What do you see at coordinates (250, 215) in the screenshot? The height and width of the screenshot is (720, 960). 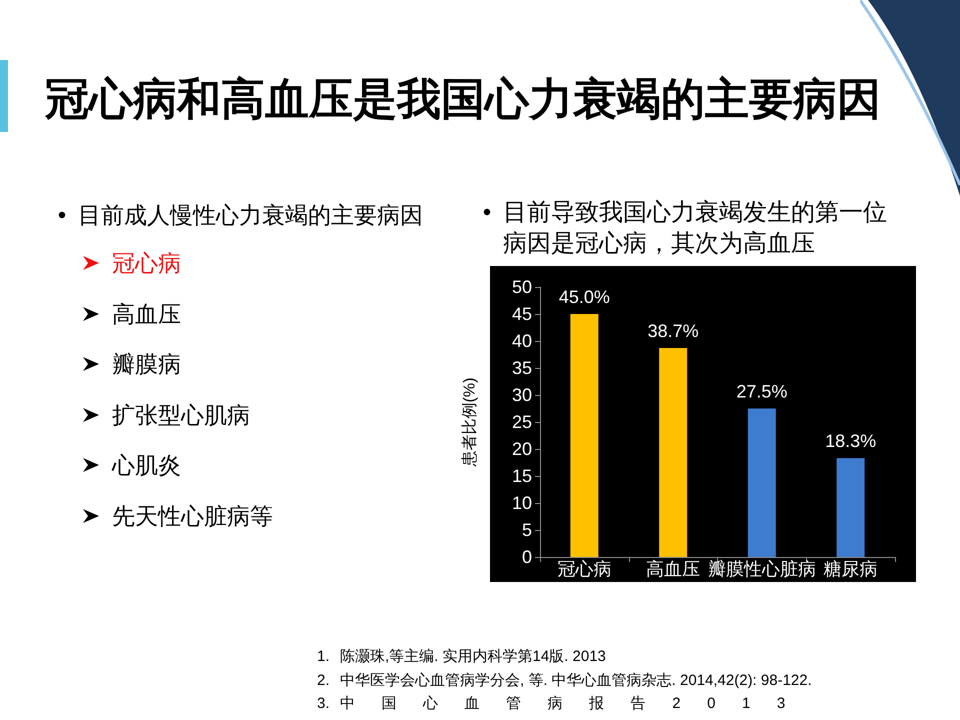 I see `text: 目前成人慢性心力衰竭的主要病因` at bounding box center [250, 215].